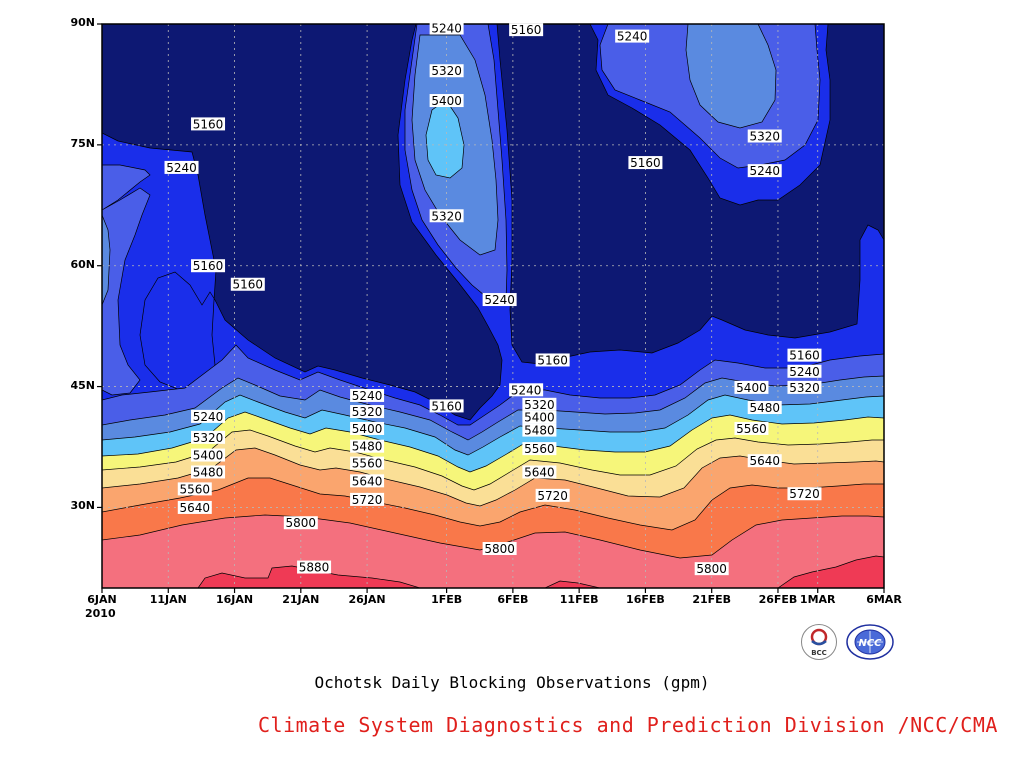 Image resolution: width=1024 pixels, height=768 pixels. What do you see at coordinates (234, 599) in the screenshot?
I see `x-tick-label: 16JAN` at bounding box center [234, 599].